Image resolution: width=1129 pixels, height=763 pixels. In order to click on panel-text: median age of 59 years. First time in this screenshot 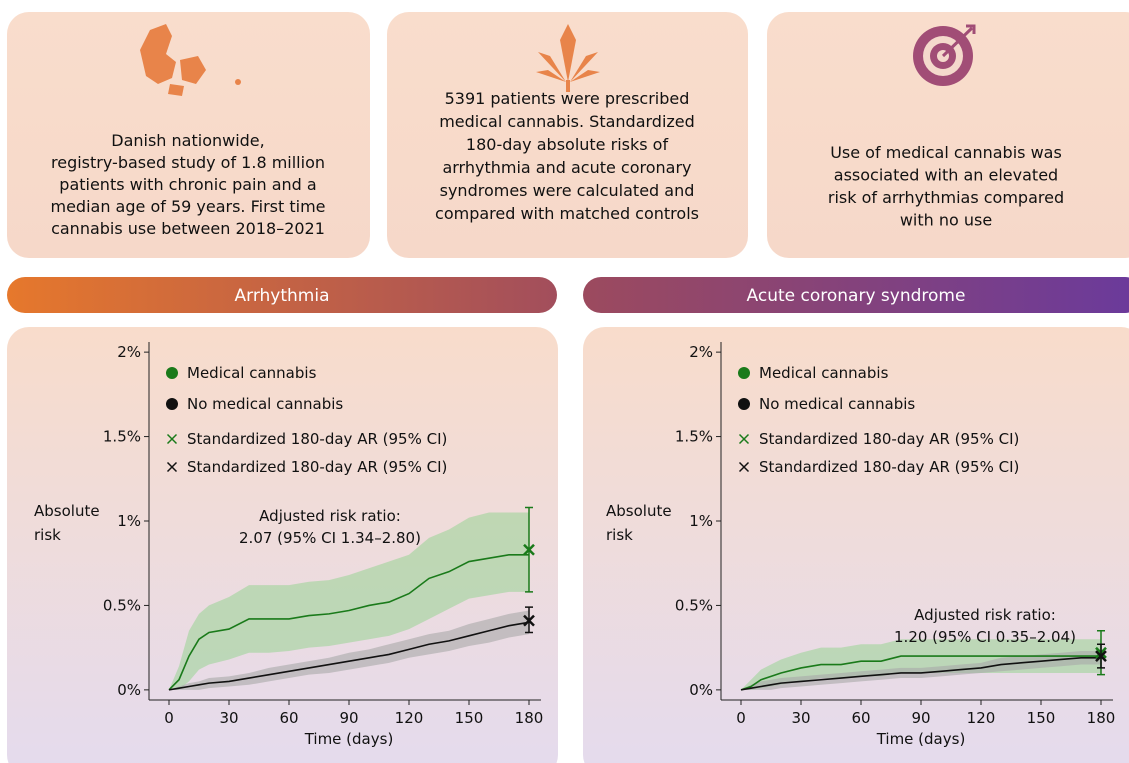, I will do `click(187, 206)`.